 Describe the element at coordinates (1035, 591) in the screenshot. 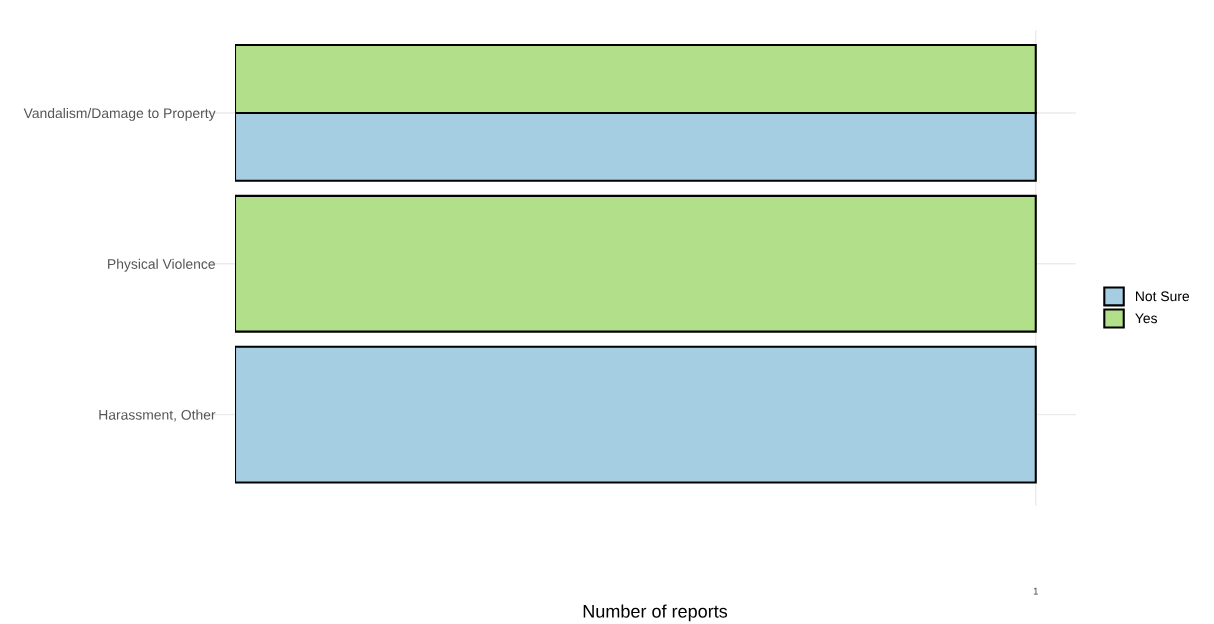

I see `text: 1` at that location.